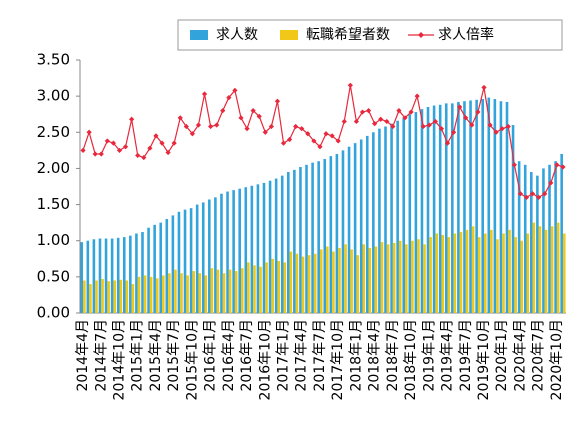 The image size is (586, 444). I want to click on y-tick-label: 0.00, so click(53, 313).